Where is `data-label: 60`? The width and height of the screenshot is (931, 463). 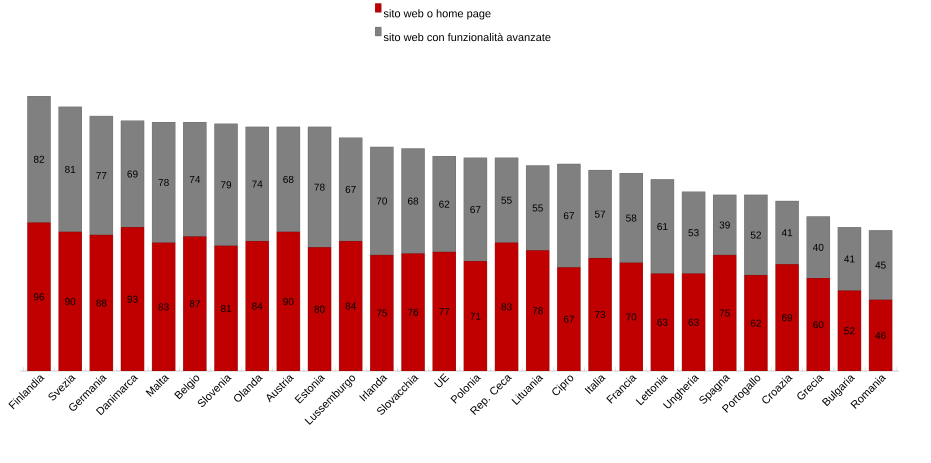
data-label: 60 is located at coordinates (818, 324).